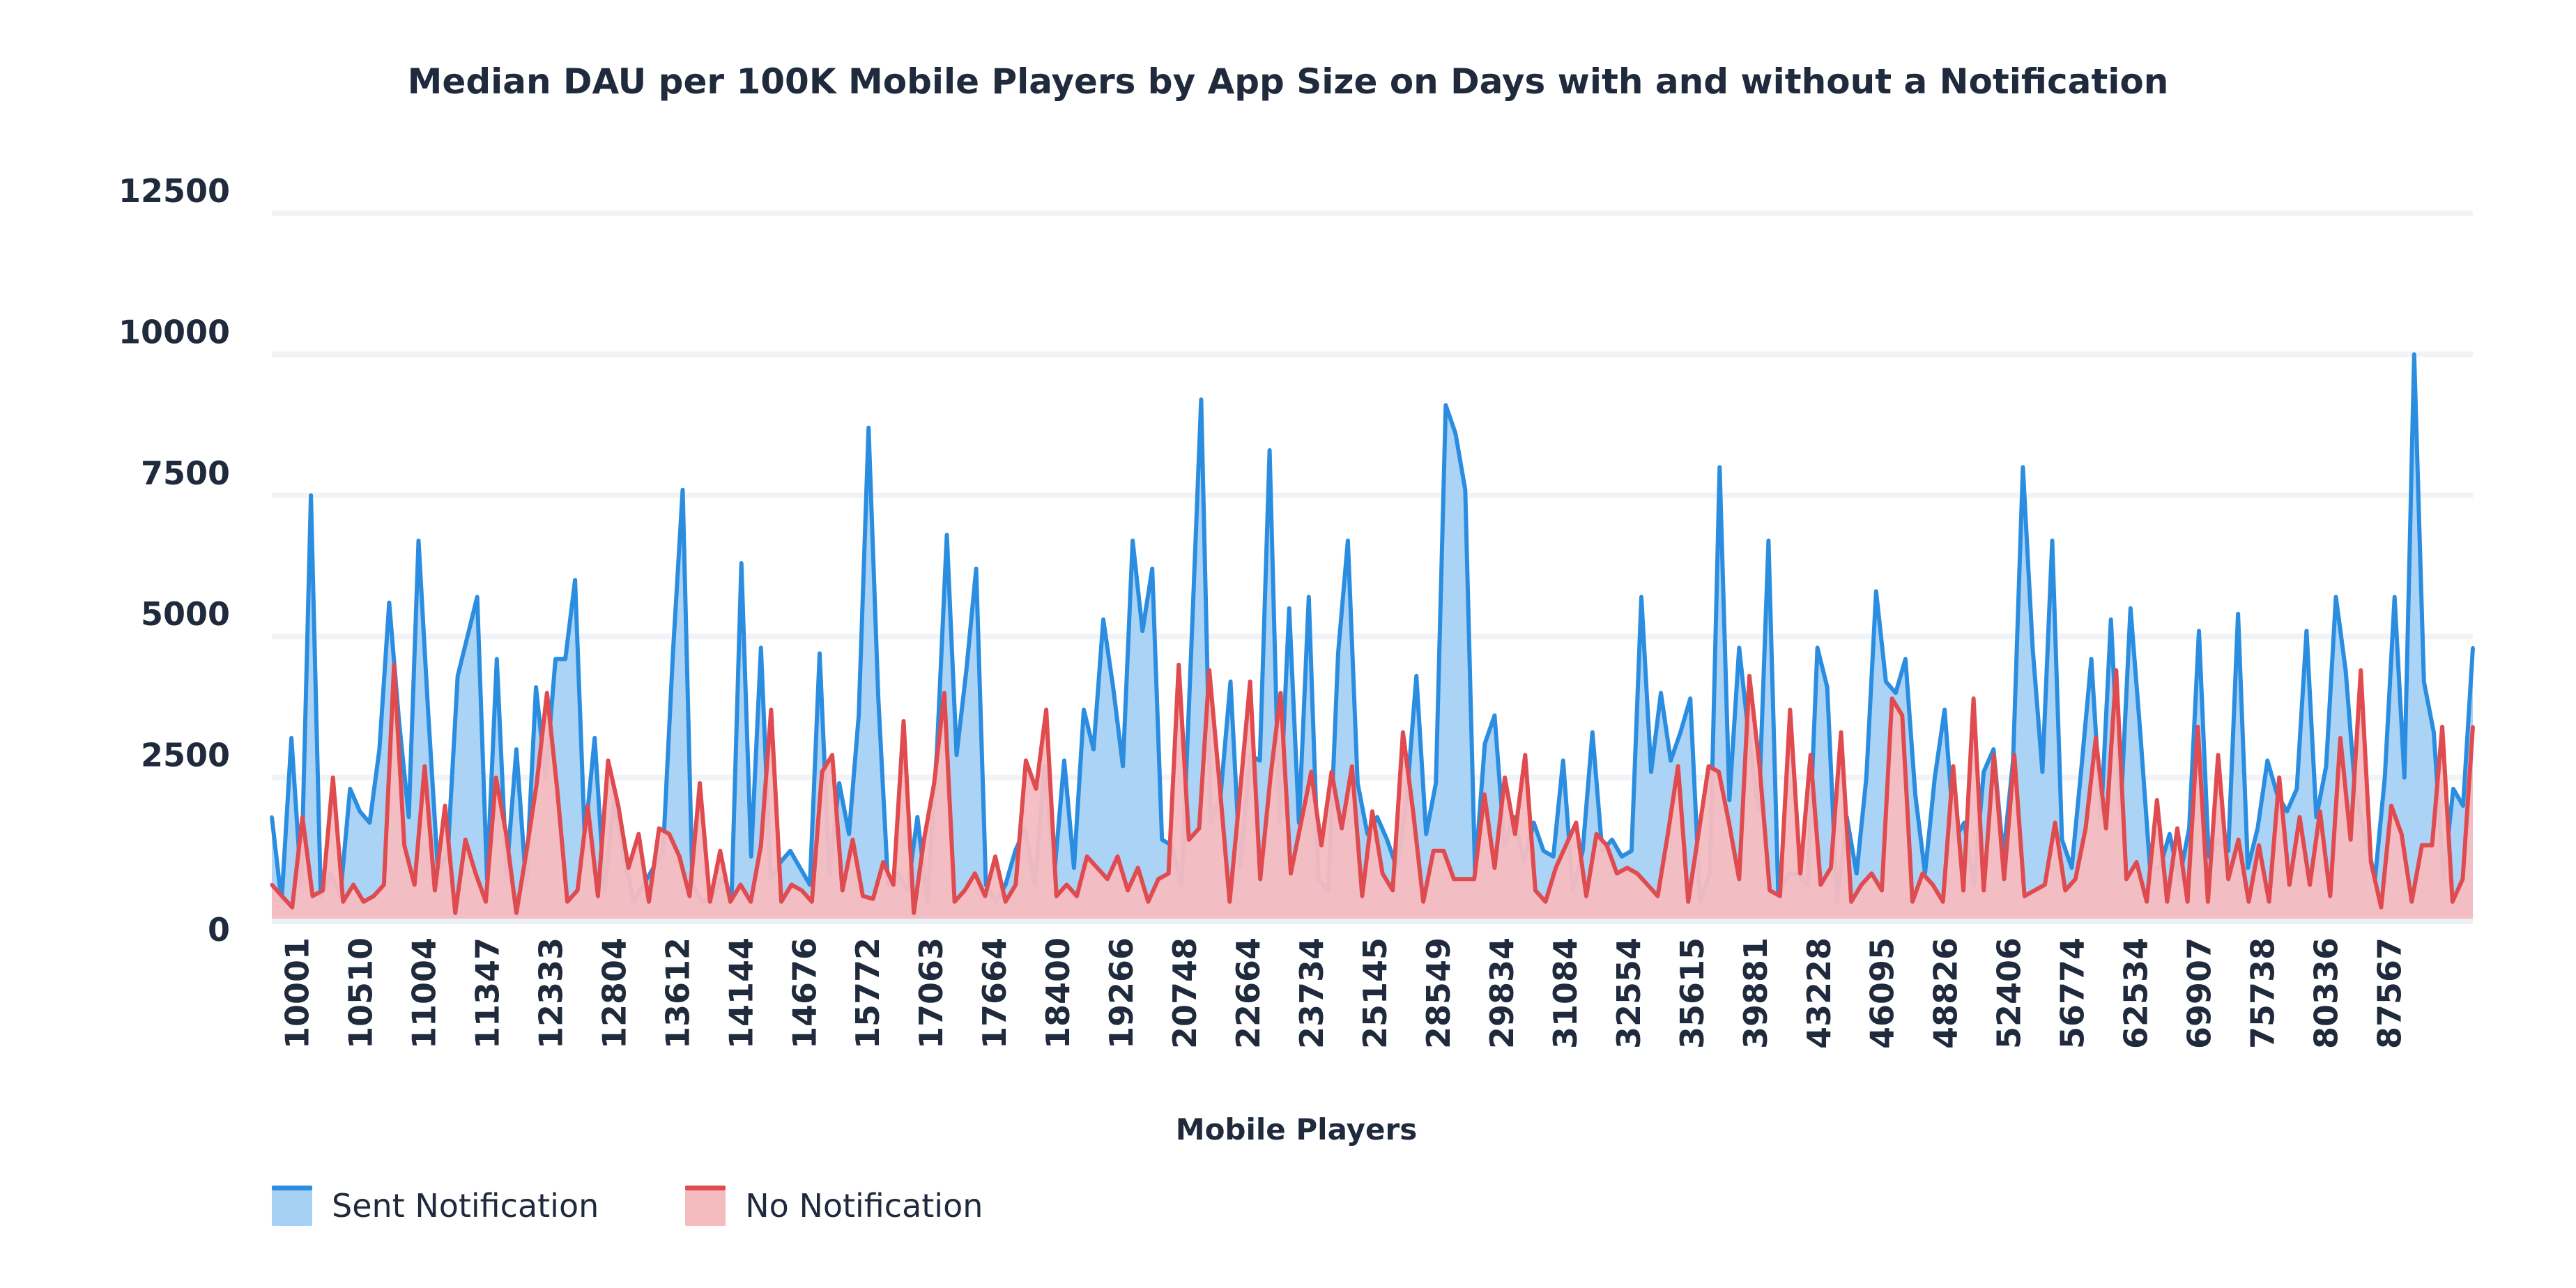  What do you see at coordinates (435, 1206) in the screenshot?
I see `legend-item-sent-notification: Sent Notification` at bounding box center [435, 1206].